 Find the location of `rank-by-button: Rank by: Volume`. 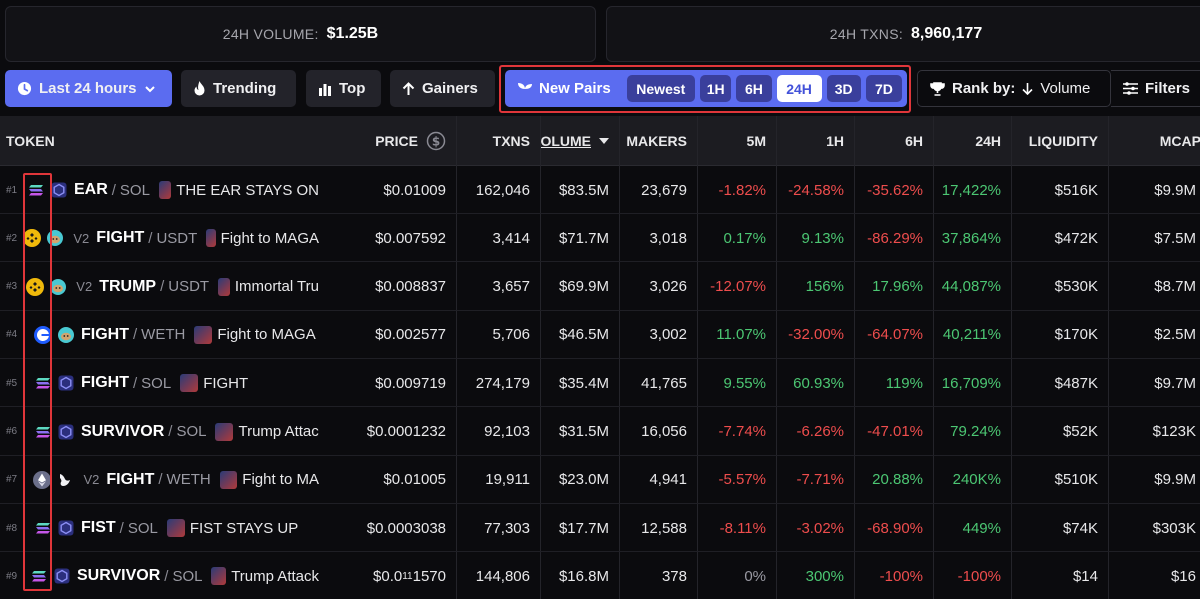

rank-by-button: Rank by: Volume is located at coordinates (1014, 88).